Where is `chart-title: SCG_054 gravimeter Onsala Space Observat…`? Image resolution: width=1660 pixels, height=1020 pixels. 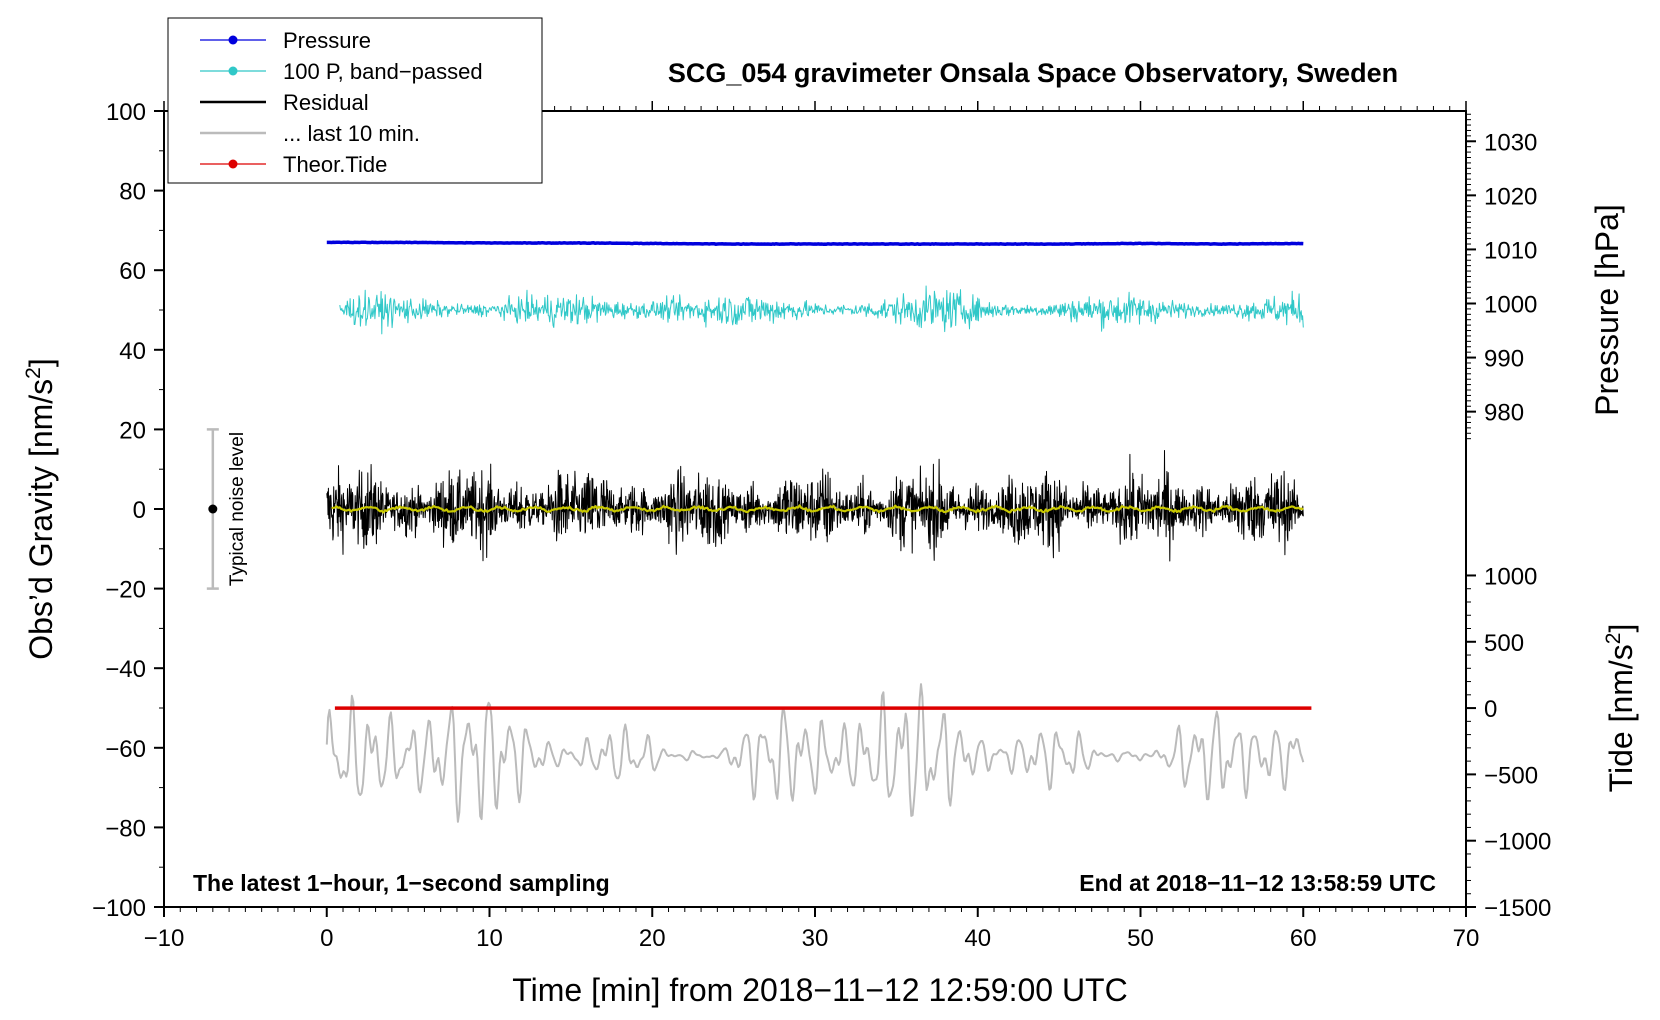
chart-title: SCG_054 gravimeter Onsala Space Observat… is located at coordinates (1033, 73).